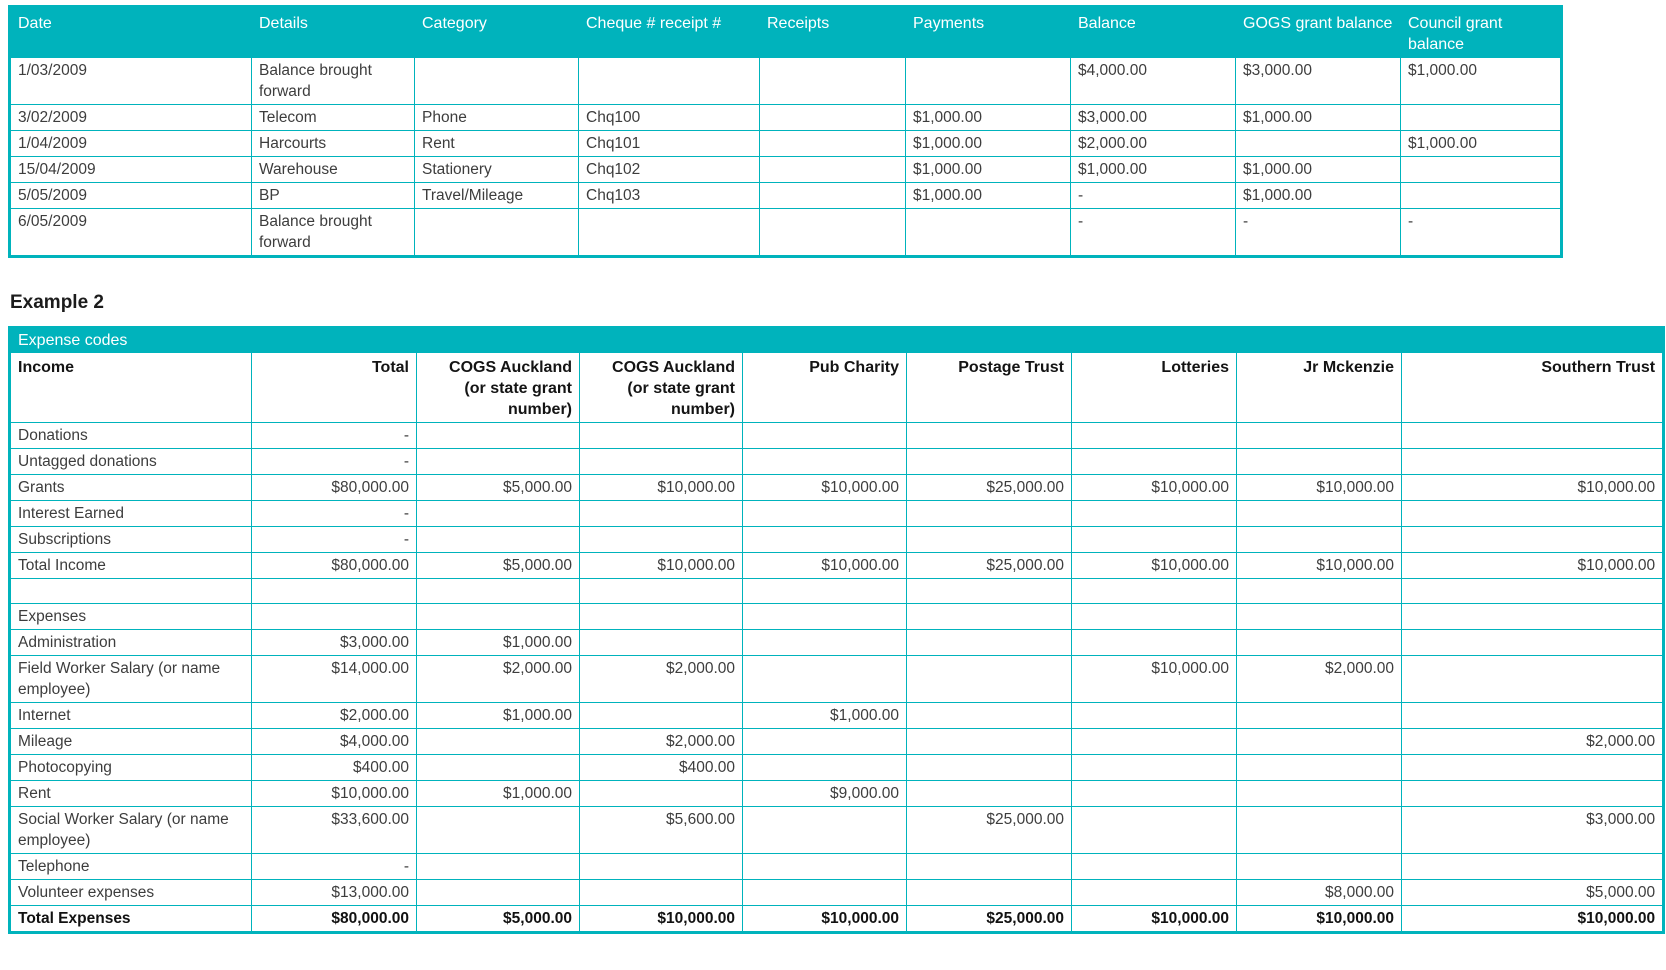 The width and height of the screenshot is (1666, 970). Describe the element at coordinates (1481, 32) in the screenshot. I see `column-header: Council grant balance` at that location.